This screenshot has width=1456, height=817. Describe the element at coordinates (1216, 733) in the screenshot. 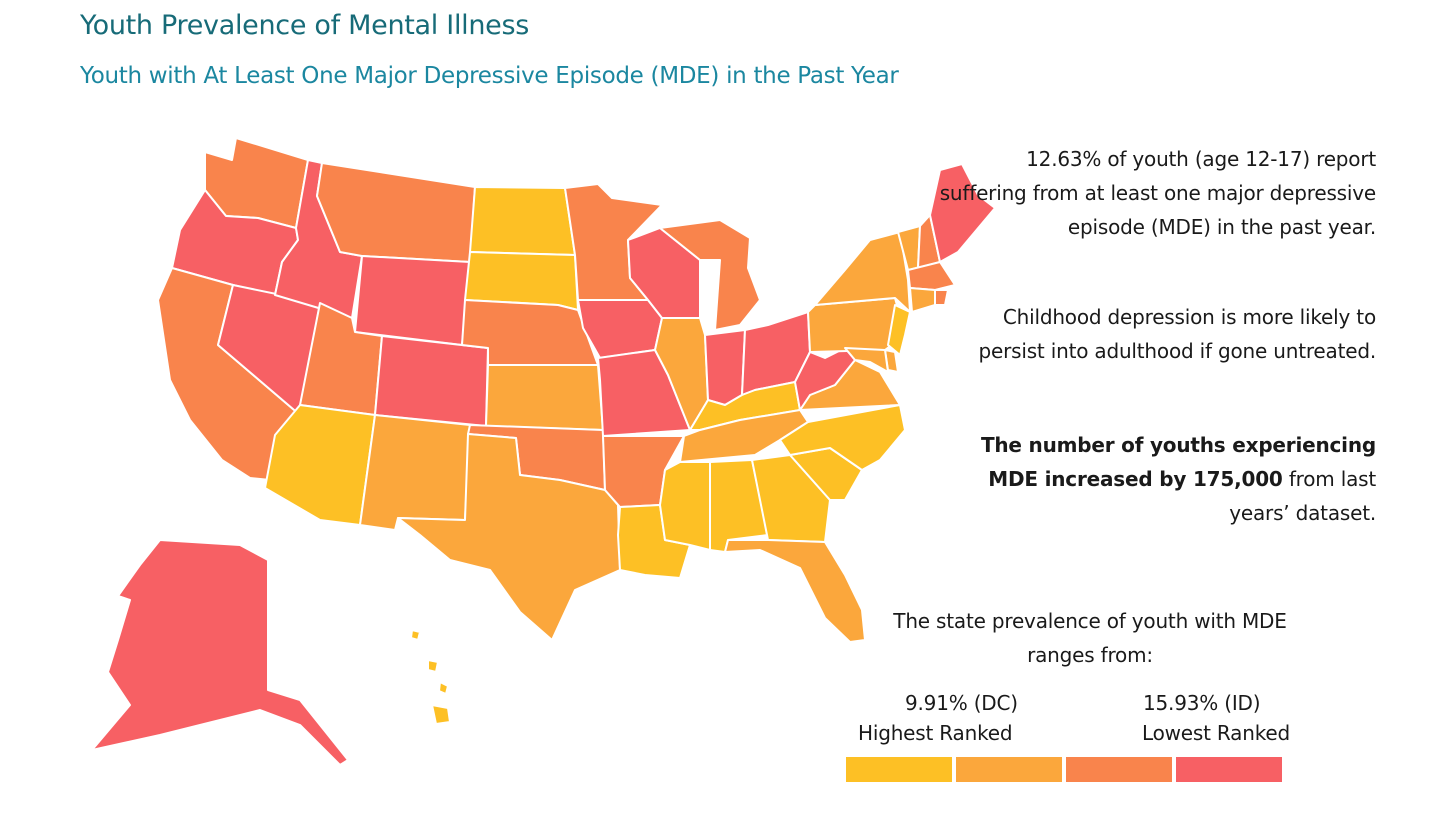

I see `legend-high-label: Lowest Ranked` at that location.